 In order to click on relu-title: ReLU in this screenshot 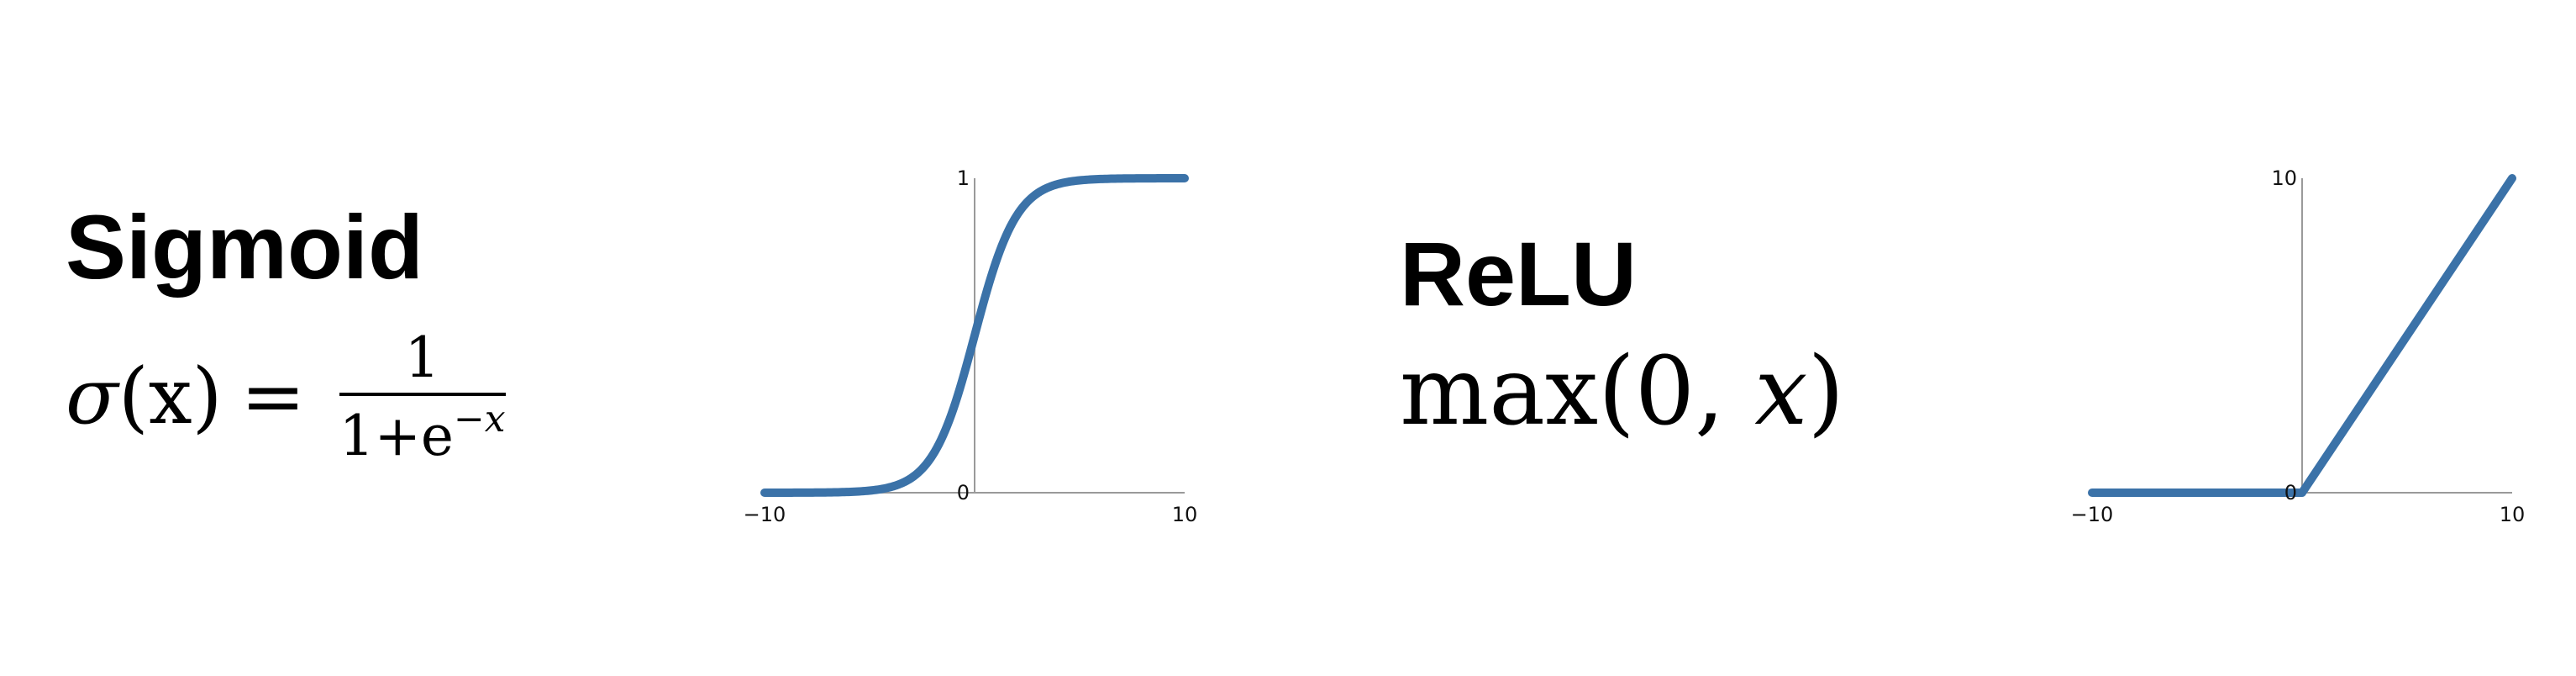, I will do `click(1519, 274)`.